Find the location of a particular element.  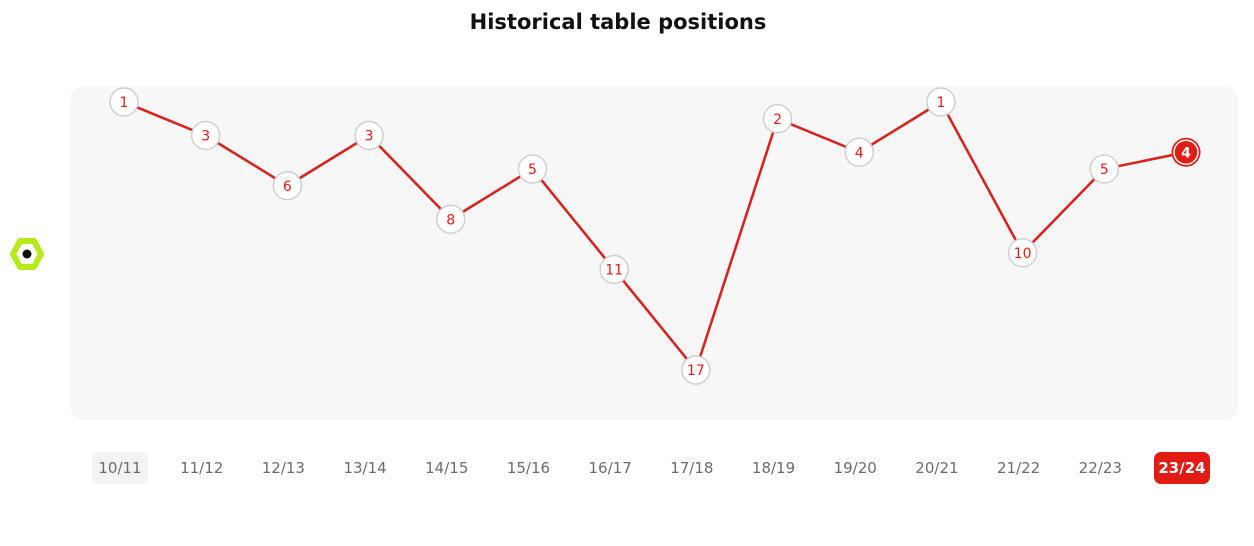

season-tab-18-19: 18/19 is located at coordinates (773, 468).